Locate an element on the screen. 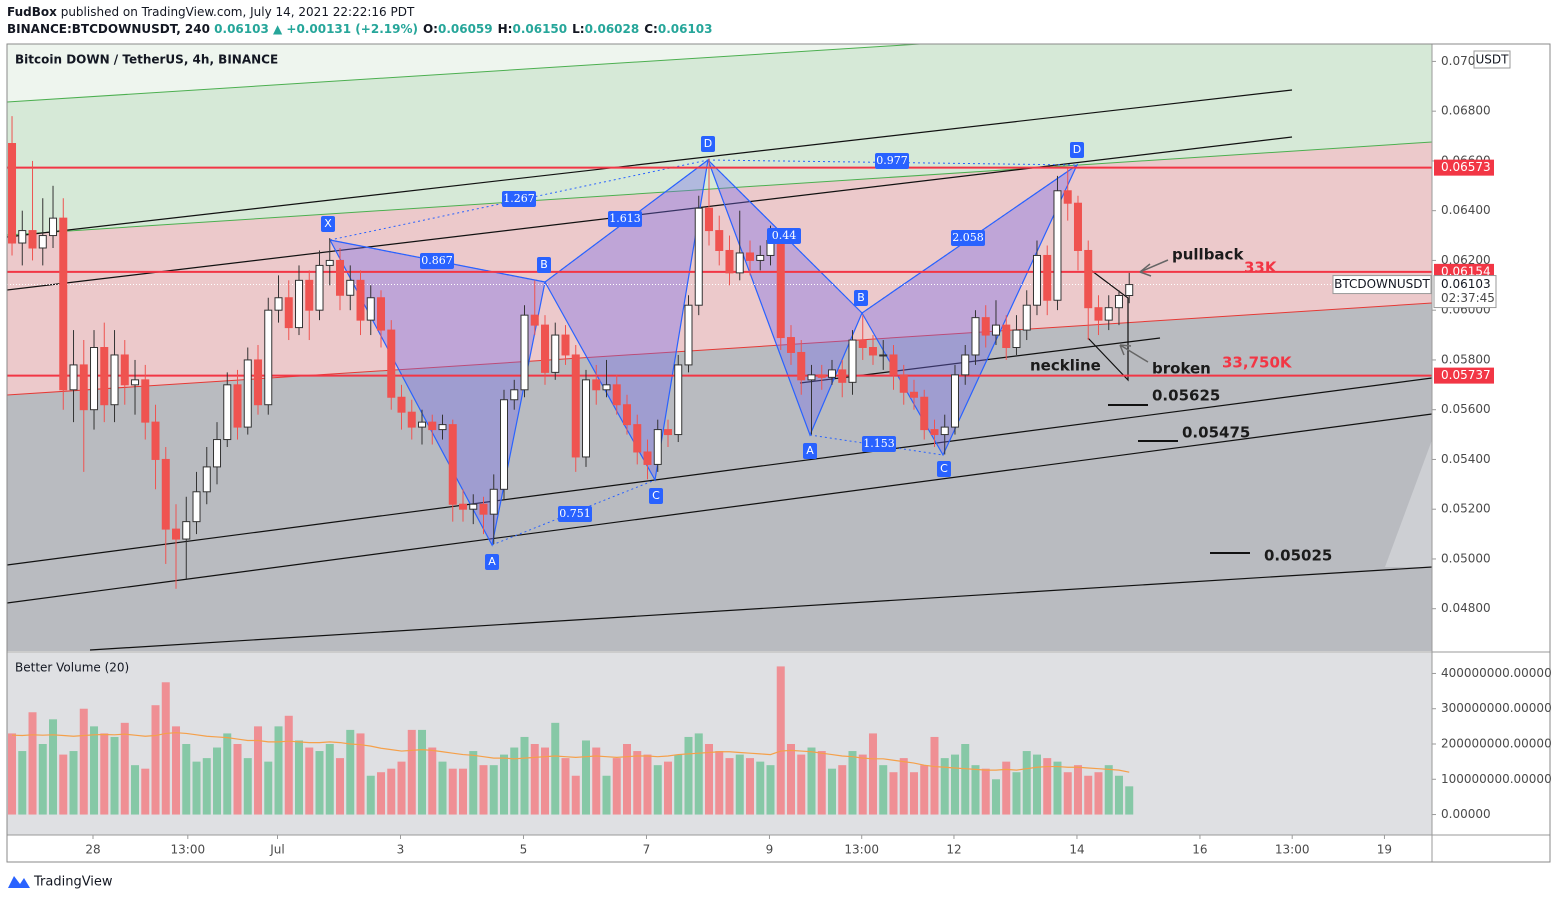 Image resolution: width=1557 pixels, height=900 pixels. ratio-label: 0.751 is located at coordinates (575, 513).